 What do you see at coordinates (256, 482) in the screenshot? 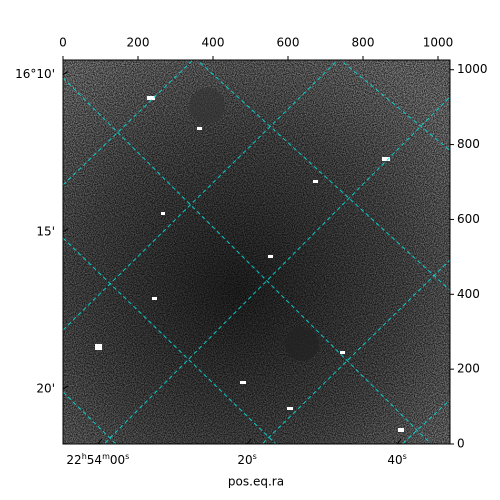
I see `x-axis-label: pos.eq.ra` at bounding box center [256, 482].